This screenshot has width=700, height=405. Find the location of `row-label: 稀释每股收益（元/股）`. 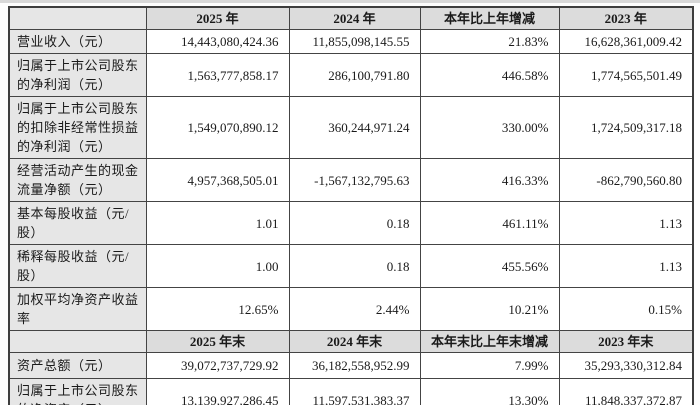

row-label: 稀释每股收益（元/股） is located at coordinates (77, 266).